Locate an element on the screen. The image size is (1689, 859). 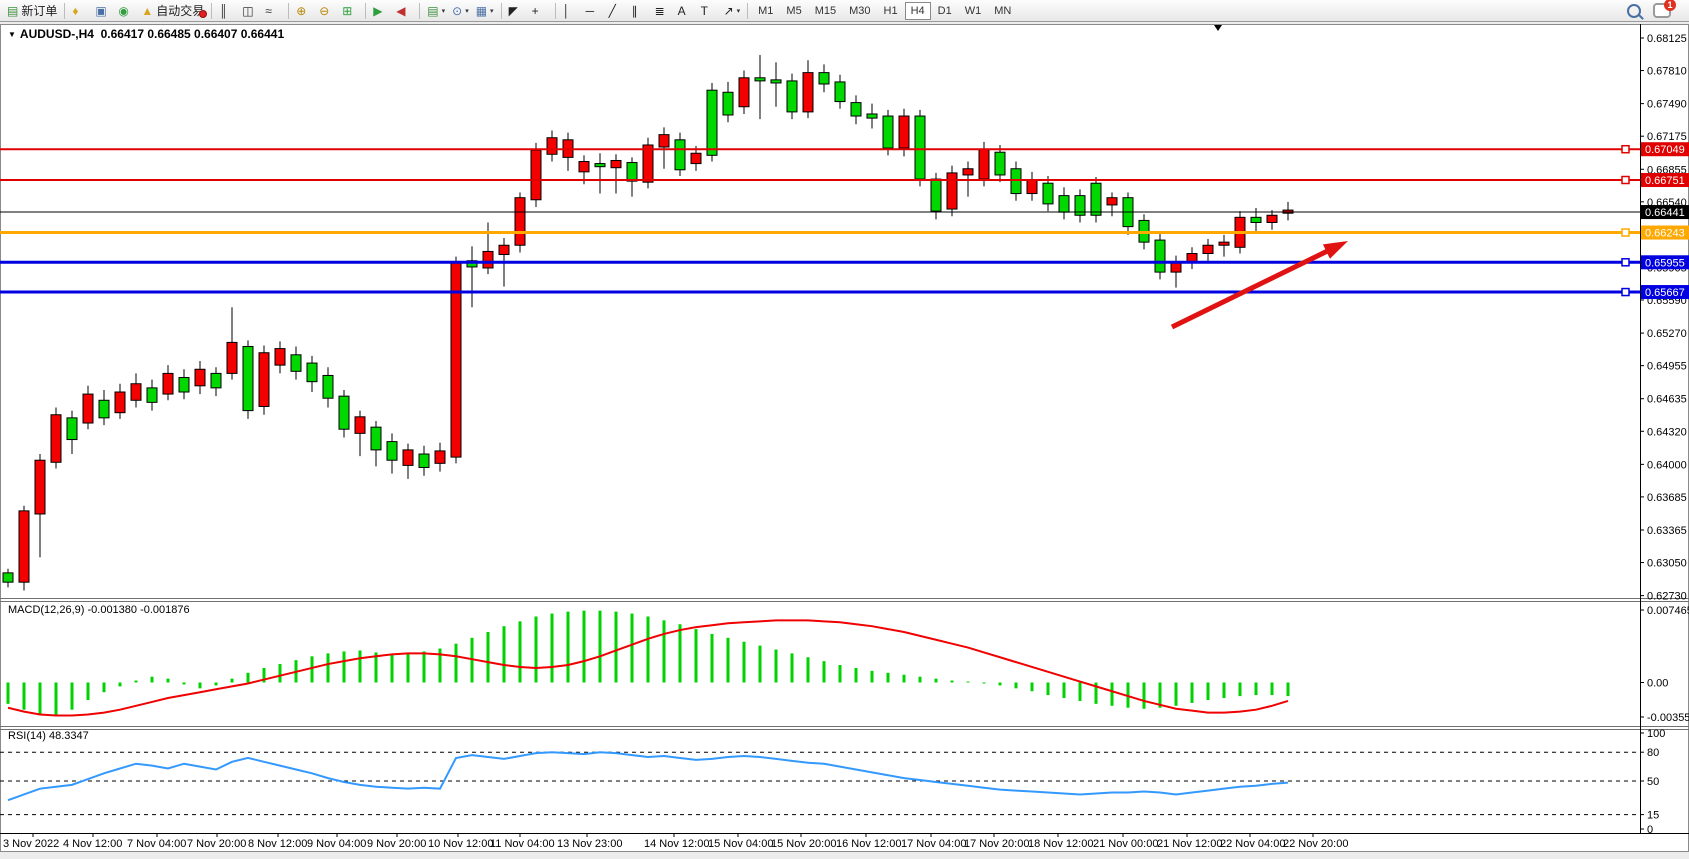
indicators-icon: ▤ ▾ is located at coordinates (436, 11).